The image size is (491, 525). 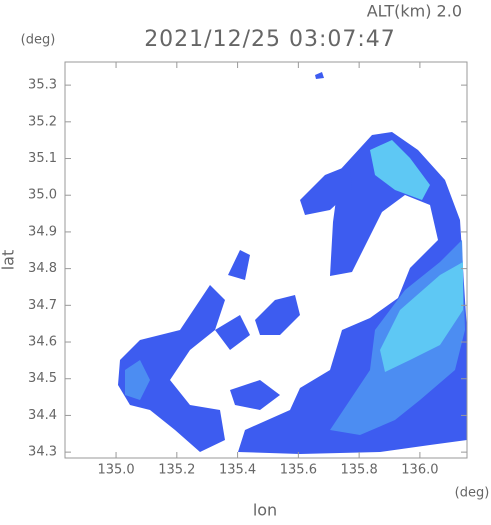 I want to click on x-tick-label: 135.8, so click(x=359, y=470).